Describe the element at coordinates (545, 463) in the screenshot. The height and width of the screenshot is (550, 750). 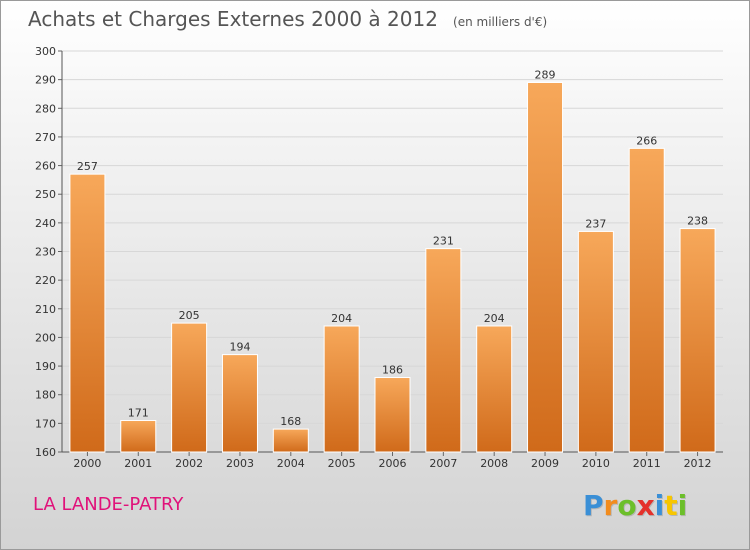
I see `x-tick-label: 2009` at that location.